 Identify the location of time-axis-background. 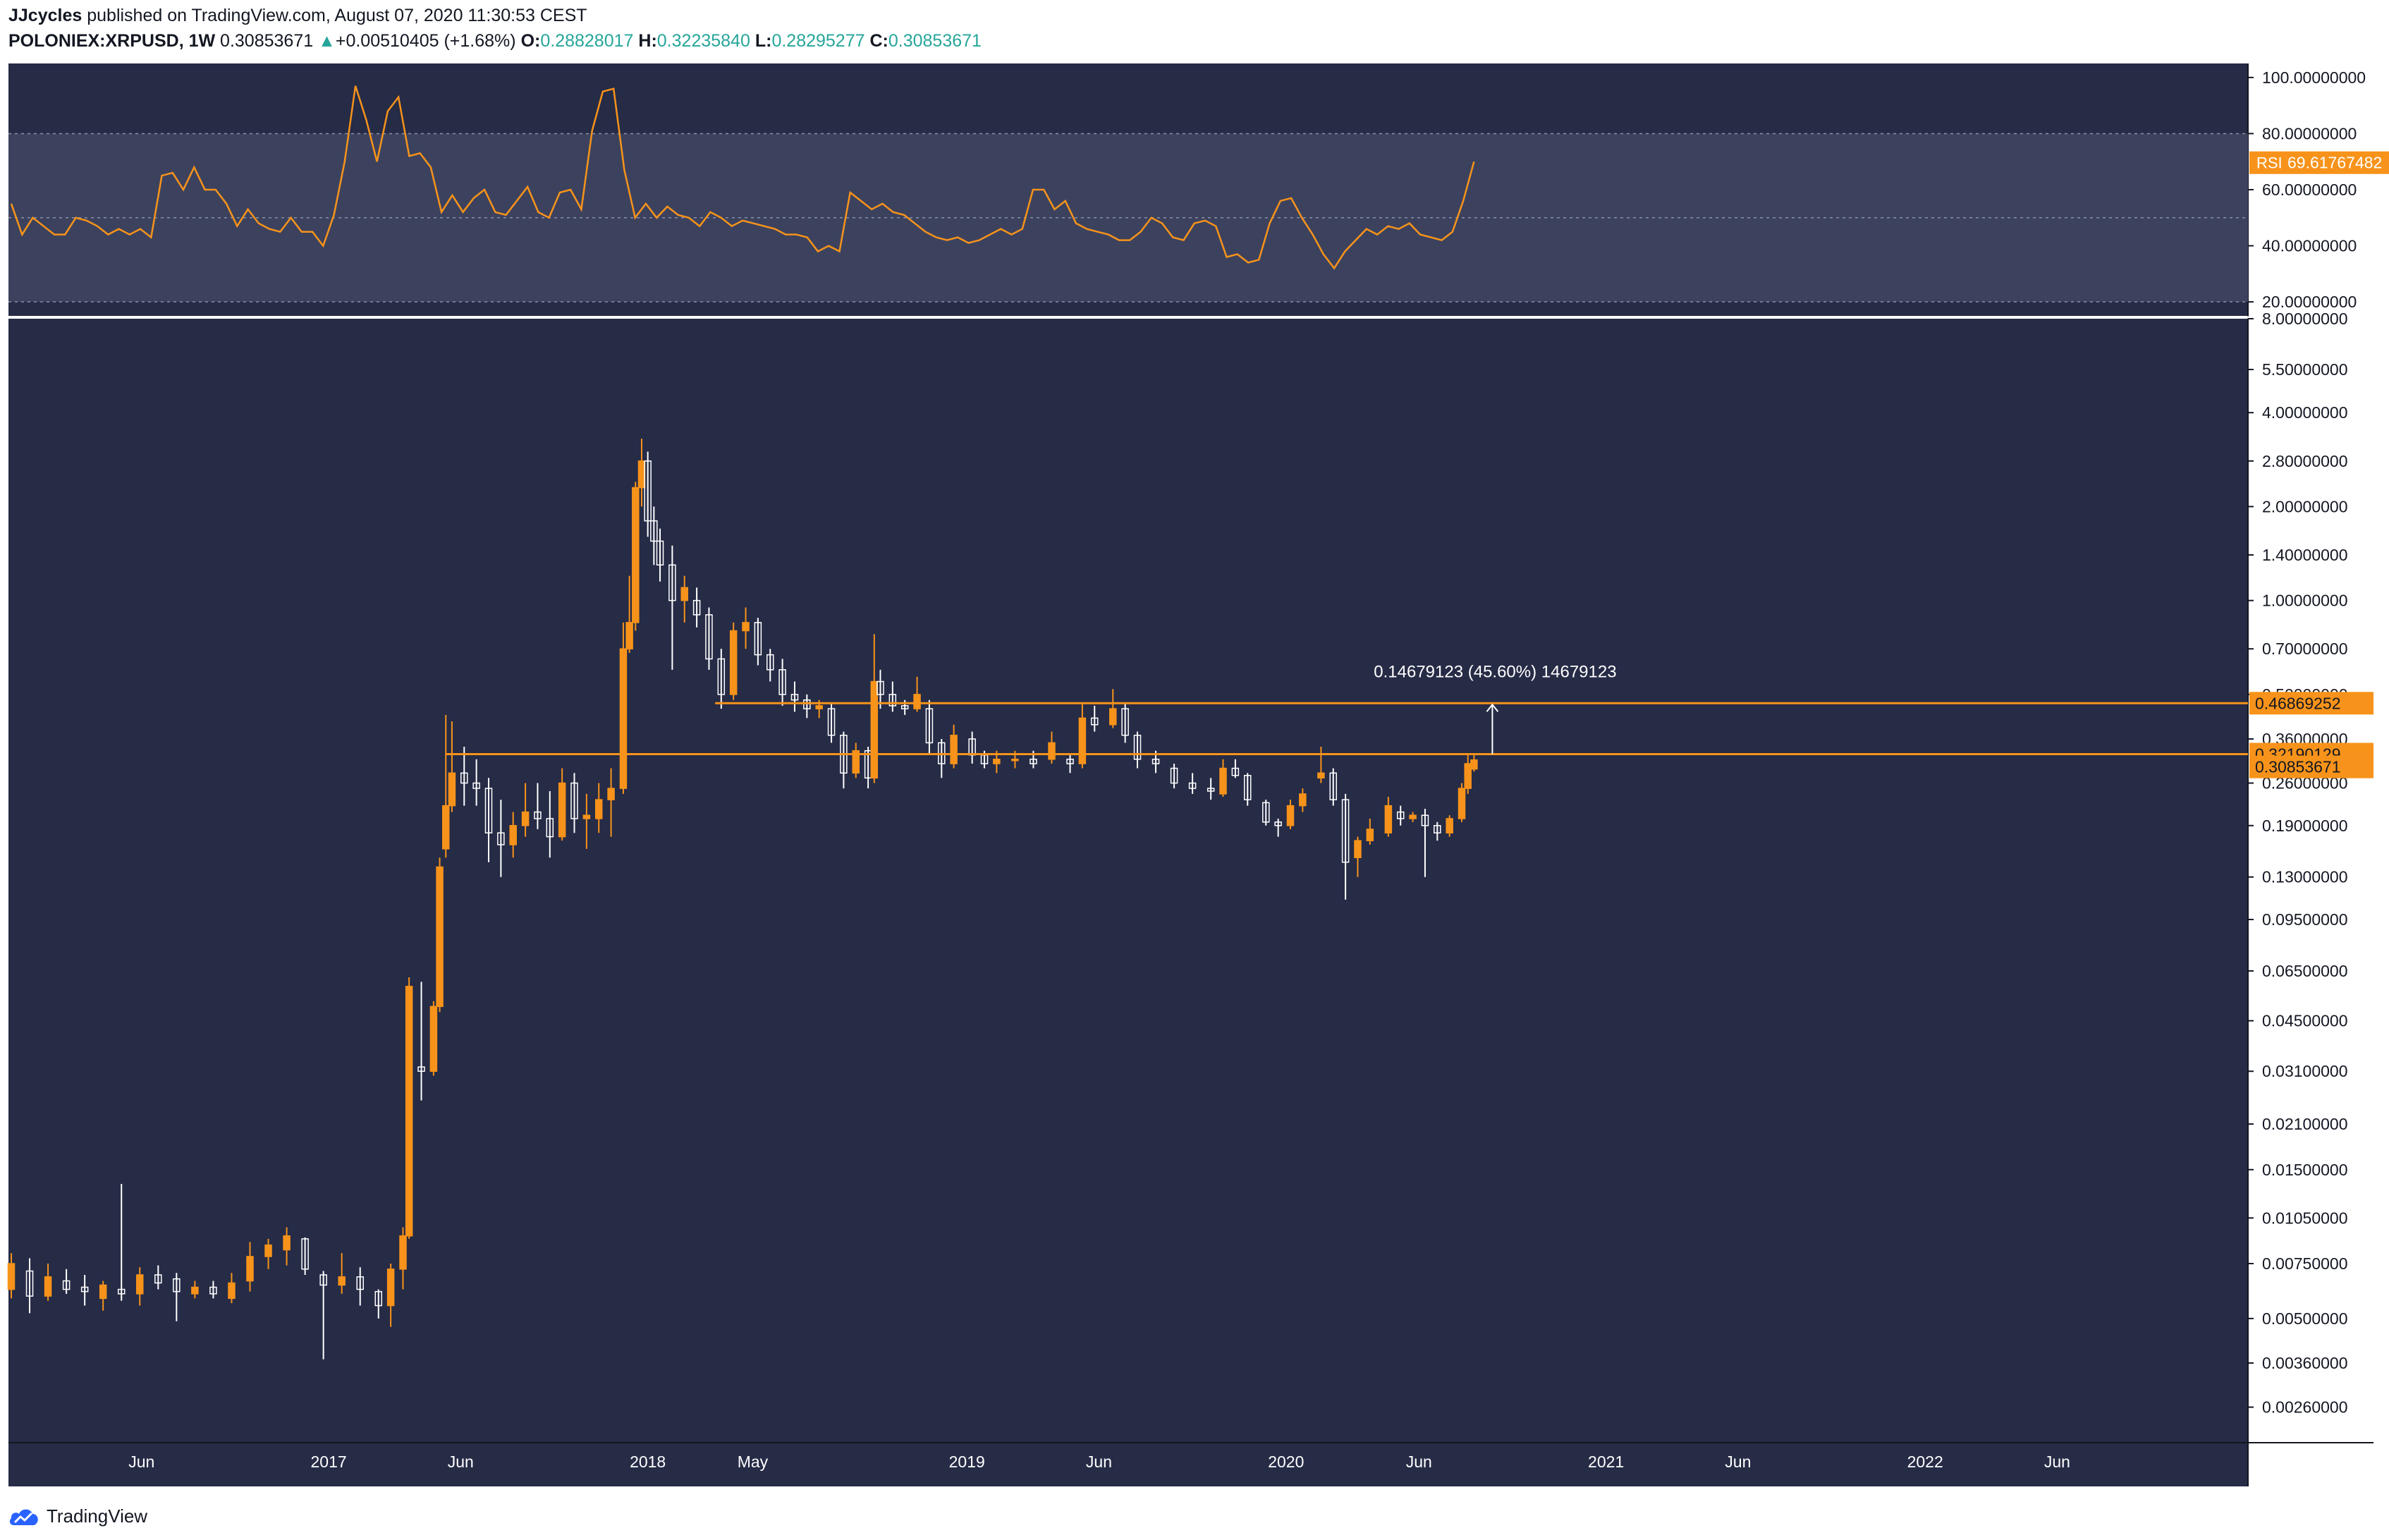
(1128, 1465).